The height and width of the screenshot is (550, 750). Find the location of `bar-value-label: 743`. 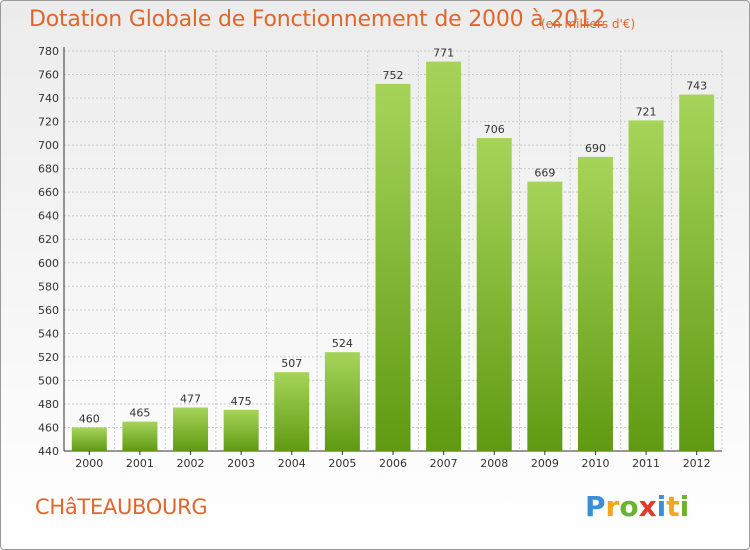

bar-value-label: 743 is located at coordinates (696, 86).